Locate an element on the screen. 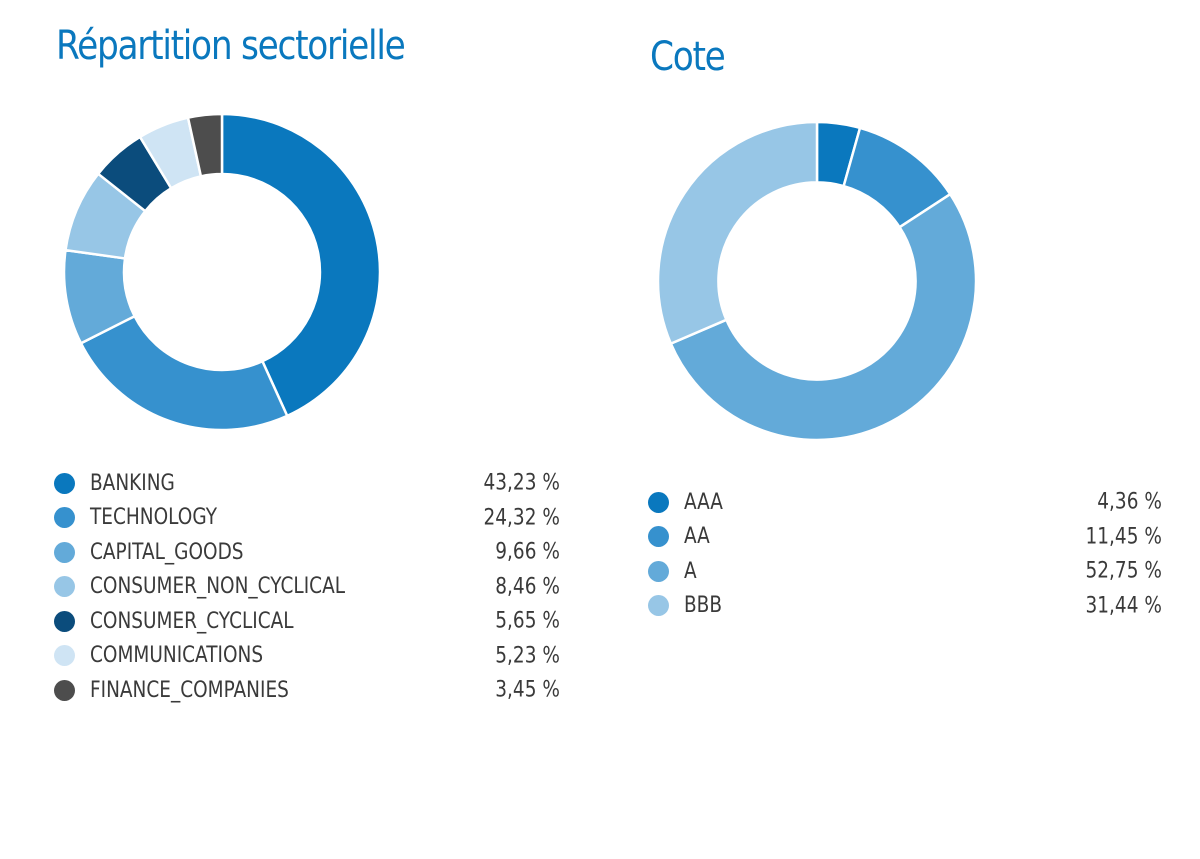 This screenshot has width=1200, height=859. legend-label: FINANCE_COMPANIES is located at coordinates (189, 690).